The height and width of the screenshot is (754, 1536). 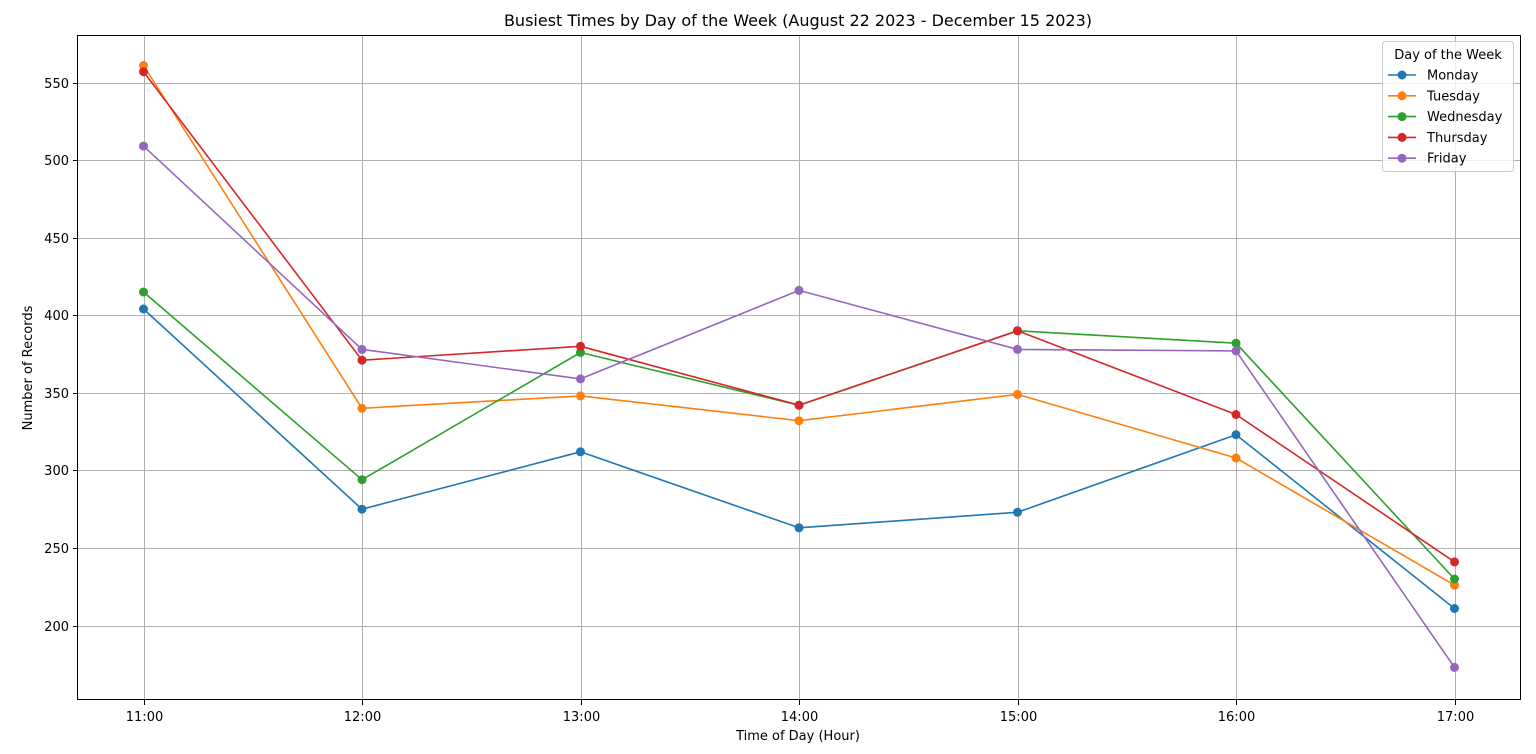 What do you see at coordinates (56, 394) in the screenshot?
I see `y-tick-label: 350` at bounding box center [56, 394].